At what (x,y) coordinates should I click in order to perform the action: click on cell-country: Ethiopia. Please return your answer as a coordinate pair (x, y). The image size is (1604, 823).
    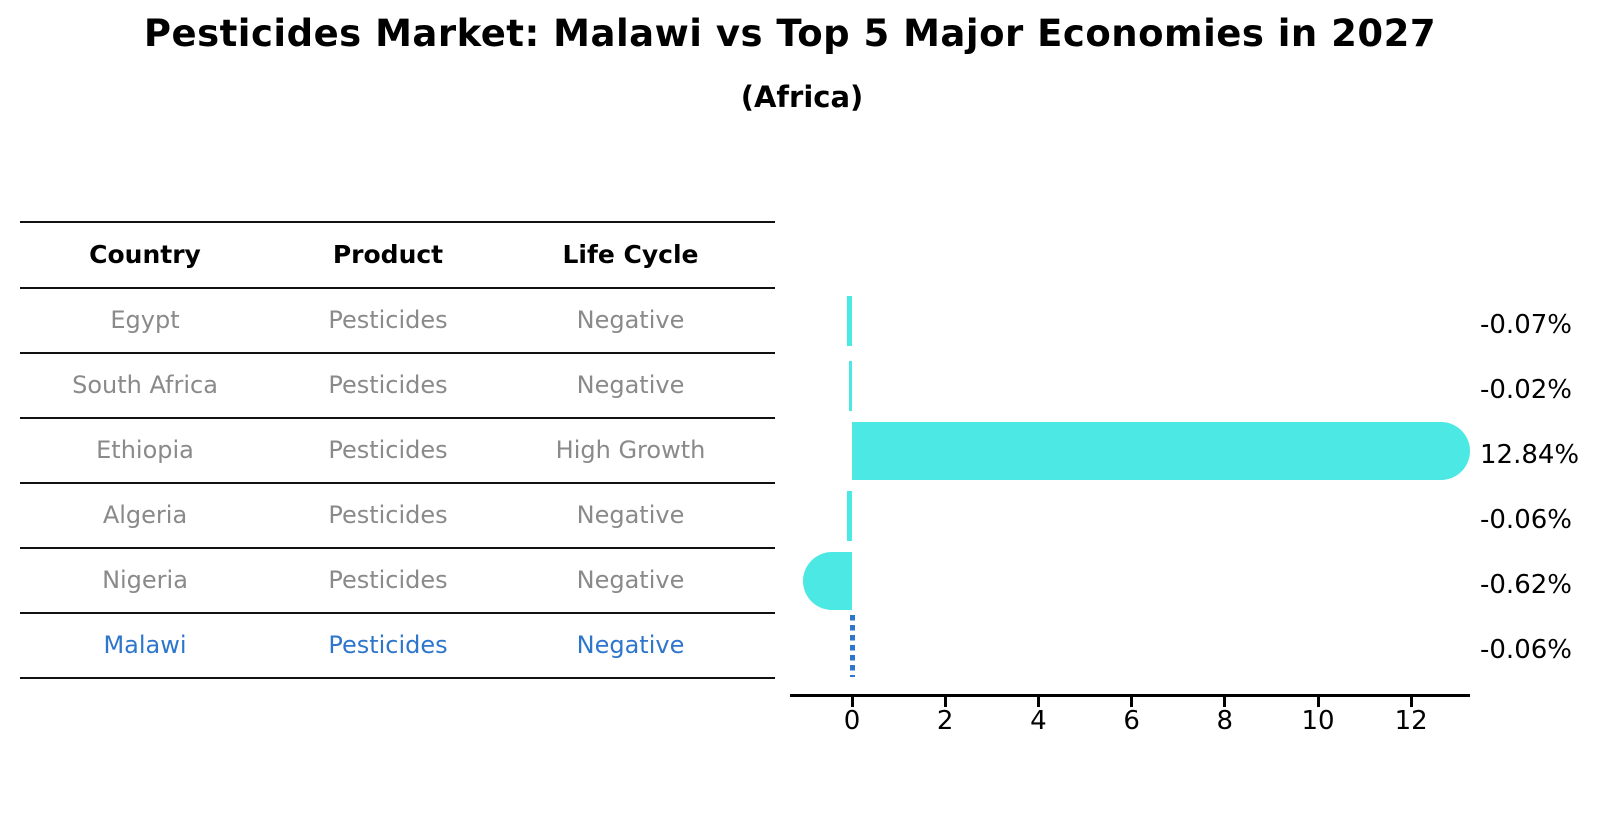
    Looking at the image, I should click on (145, 450).